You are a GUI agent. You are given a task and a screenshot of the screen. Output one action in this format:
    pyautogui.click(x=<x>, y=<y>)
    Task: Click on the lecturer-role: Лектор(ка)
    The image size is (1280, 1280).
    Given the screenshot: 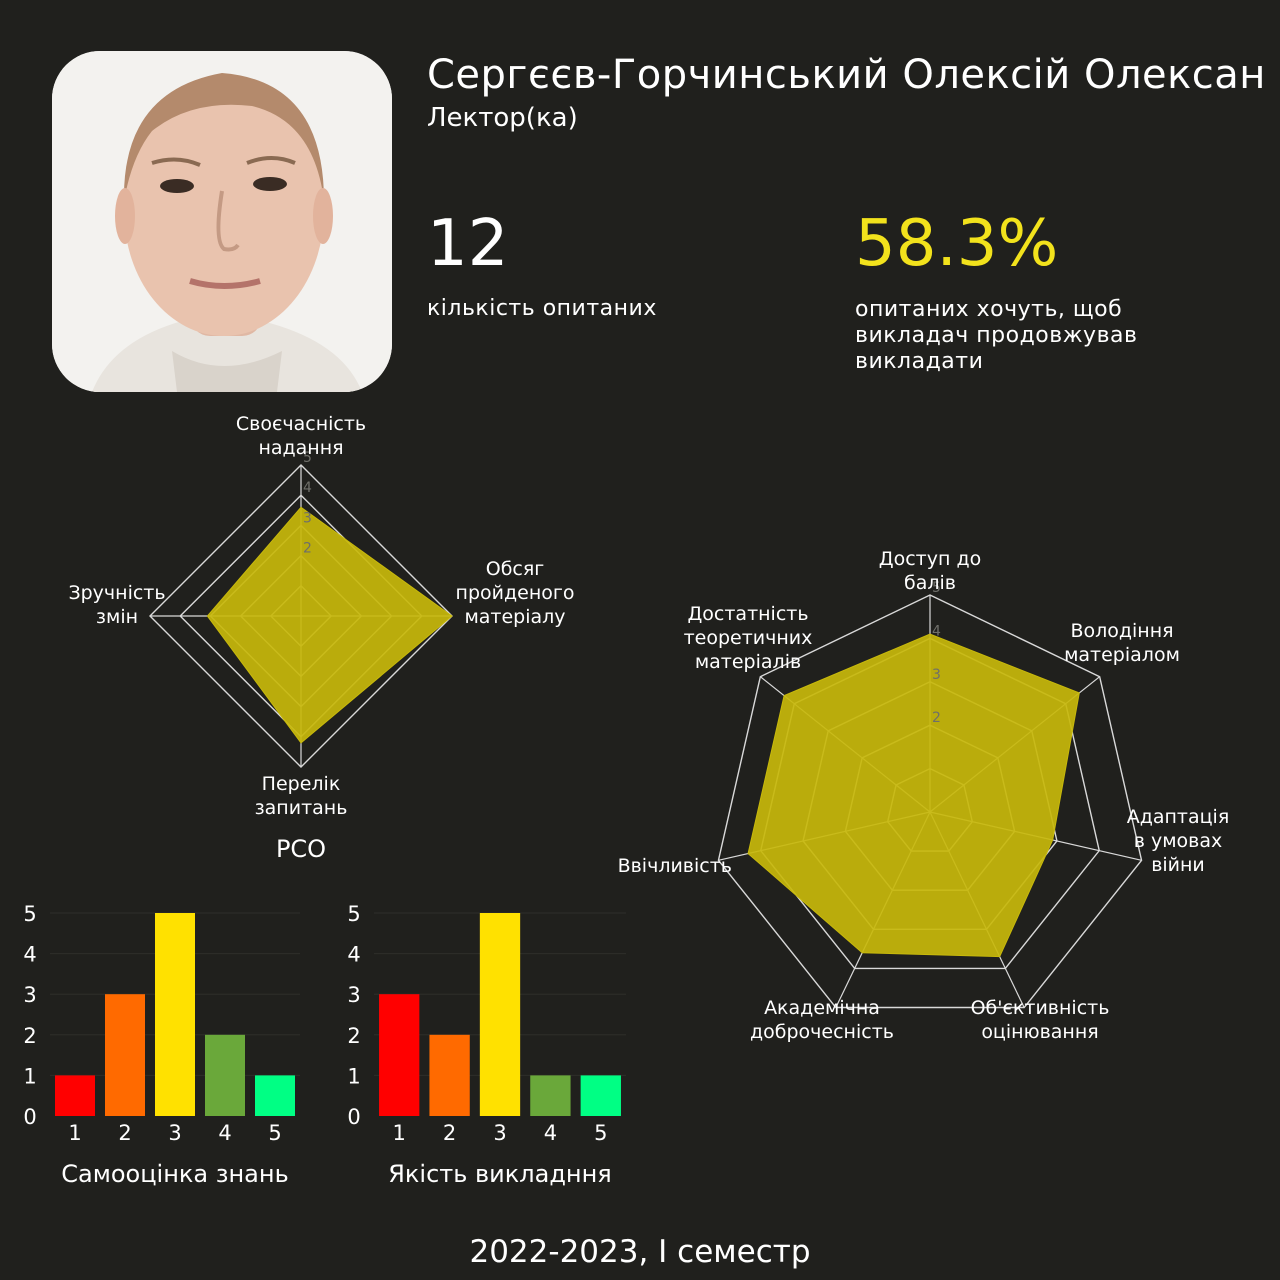 What is the action you would take?
    pyautogui.click(x=502, y=118)
    